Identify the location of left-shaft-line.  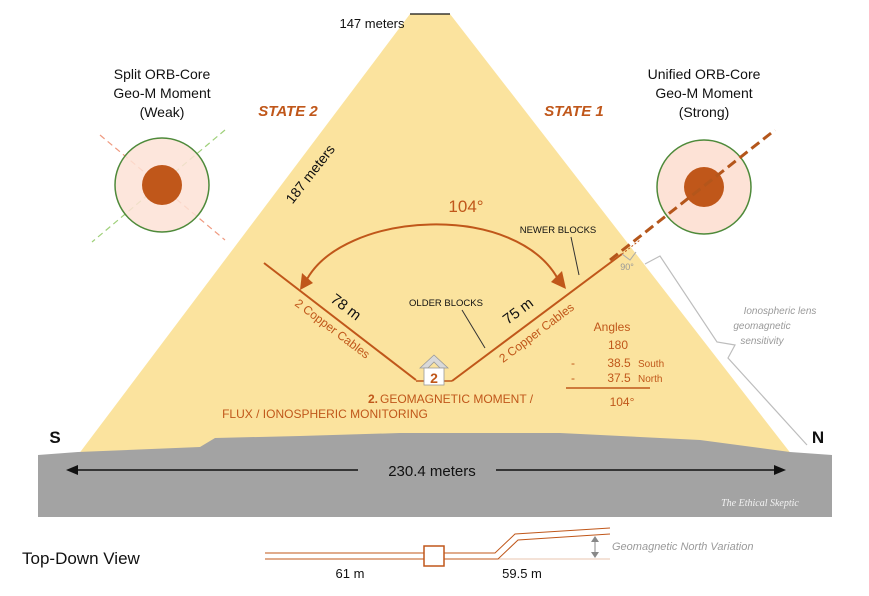
(340, 321).